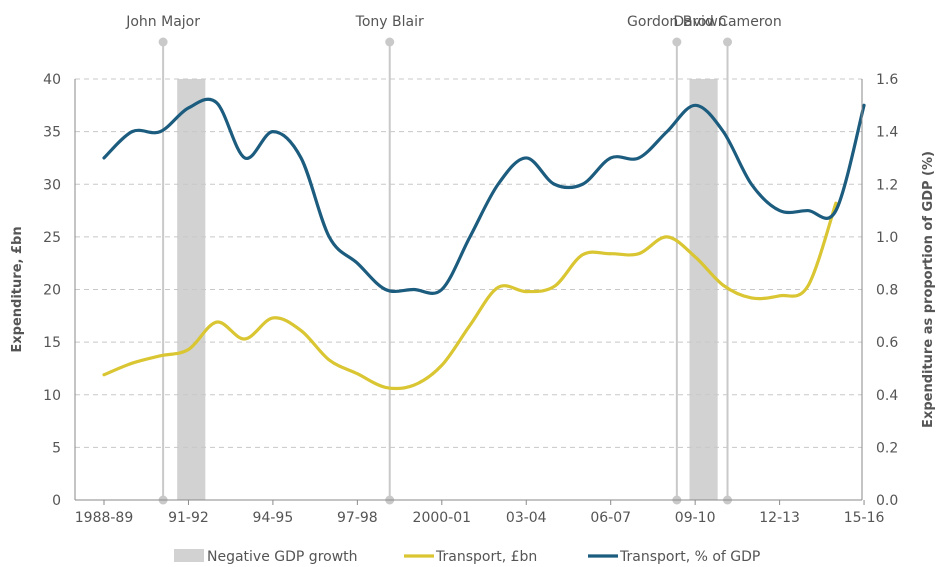 Image resolution: width=940 pixels, height=567 pixels. Describe the element at coordinates (887, 185) in the screenshot. I see `y-right-tick-label: 1.2` at that location.